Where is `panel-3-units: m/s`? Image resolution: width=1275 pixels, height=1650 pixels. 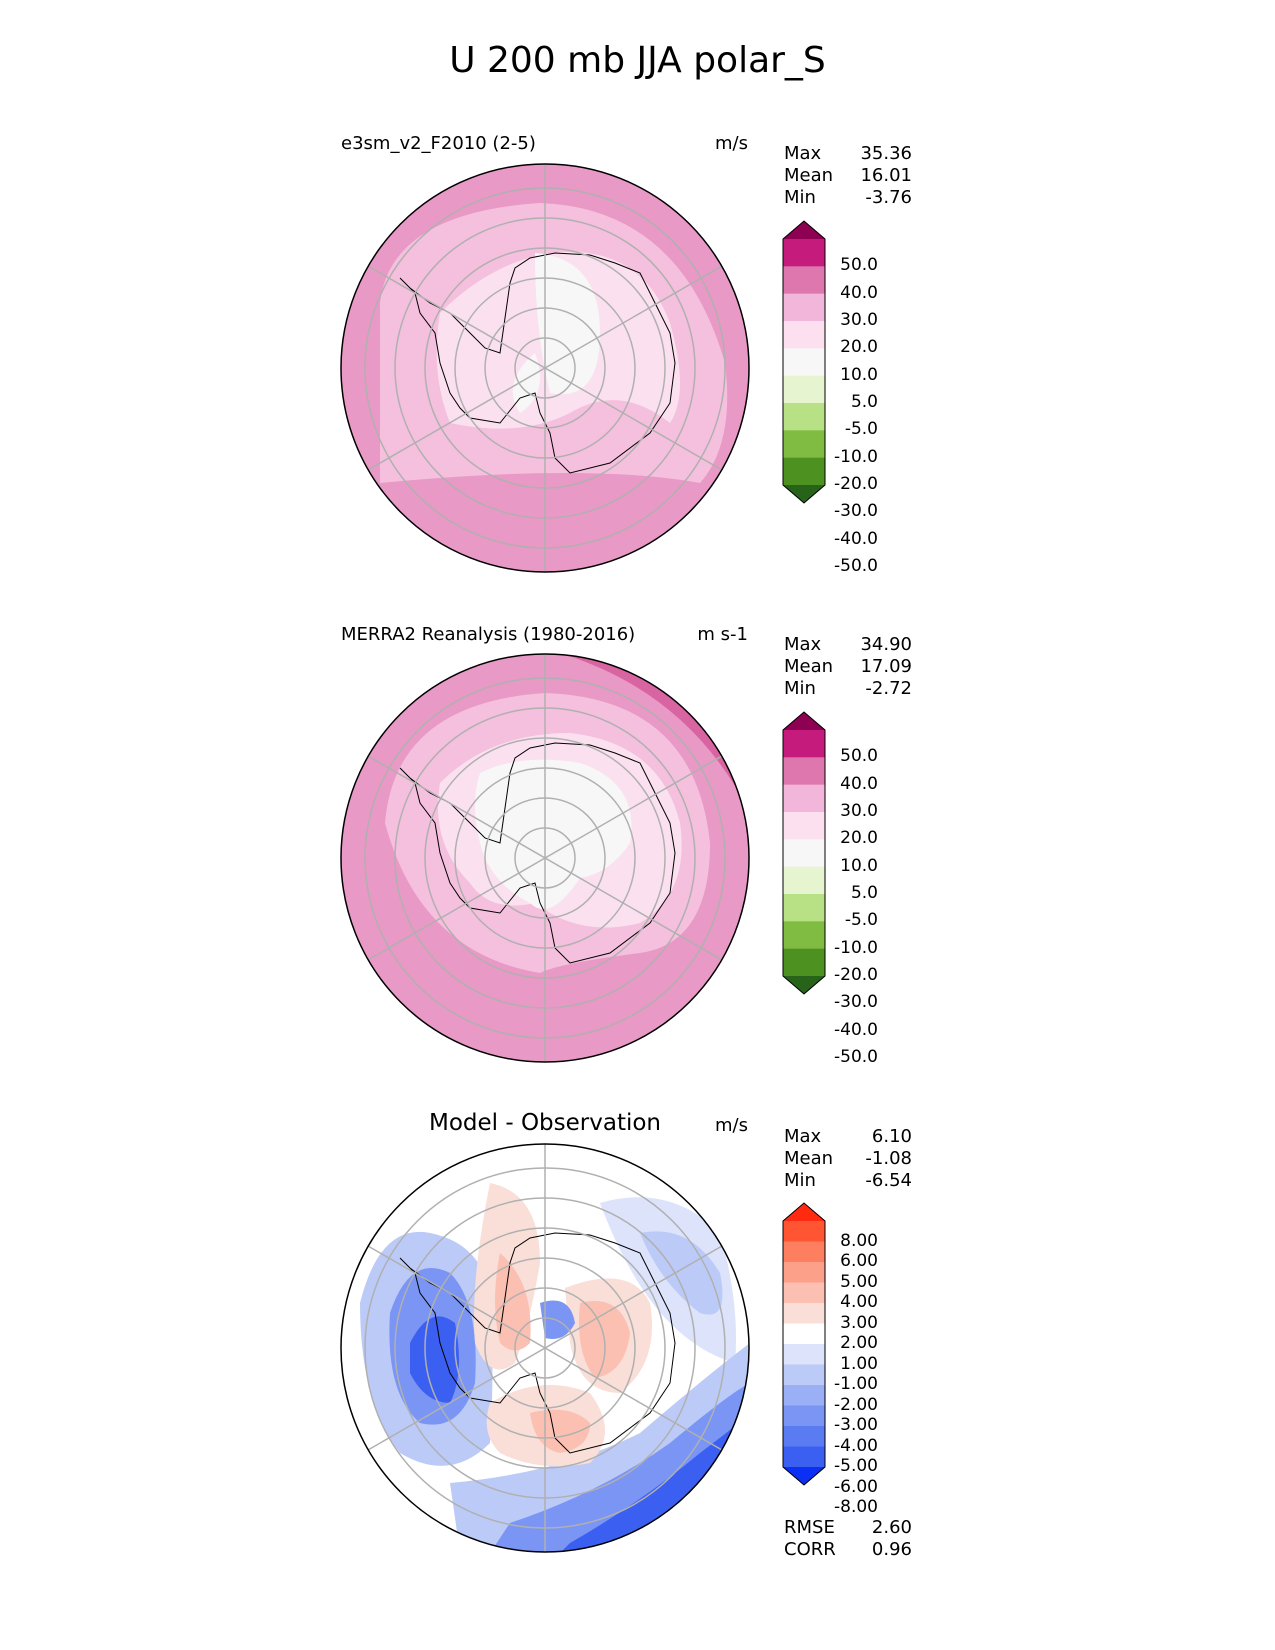
panel-3-units: m/s is located at coordinates (731, 1125).